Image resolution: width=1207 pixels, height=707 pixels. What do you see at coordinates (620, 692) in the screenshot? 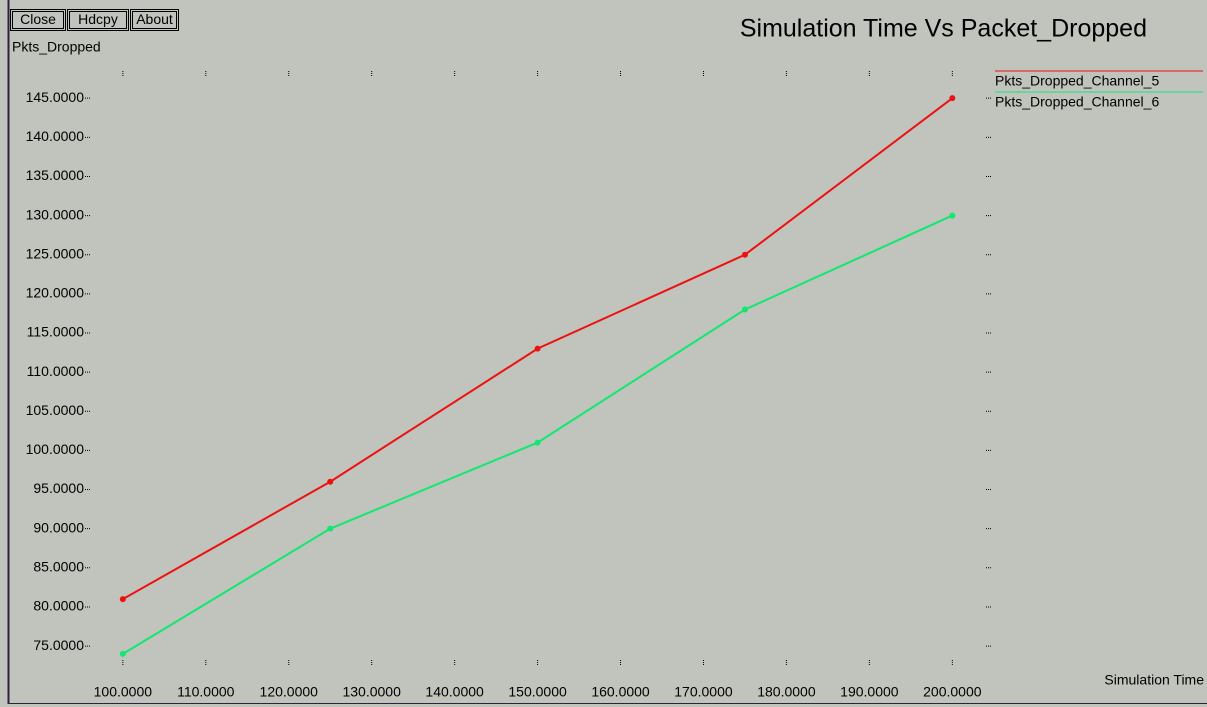
I see `x-tick-label: 160.0000` at bounding box center [620, 692].